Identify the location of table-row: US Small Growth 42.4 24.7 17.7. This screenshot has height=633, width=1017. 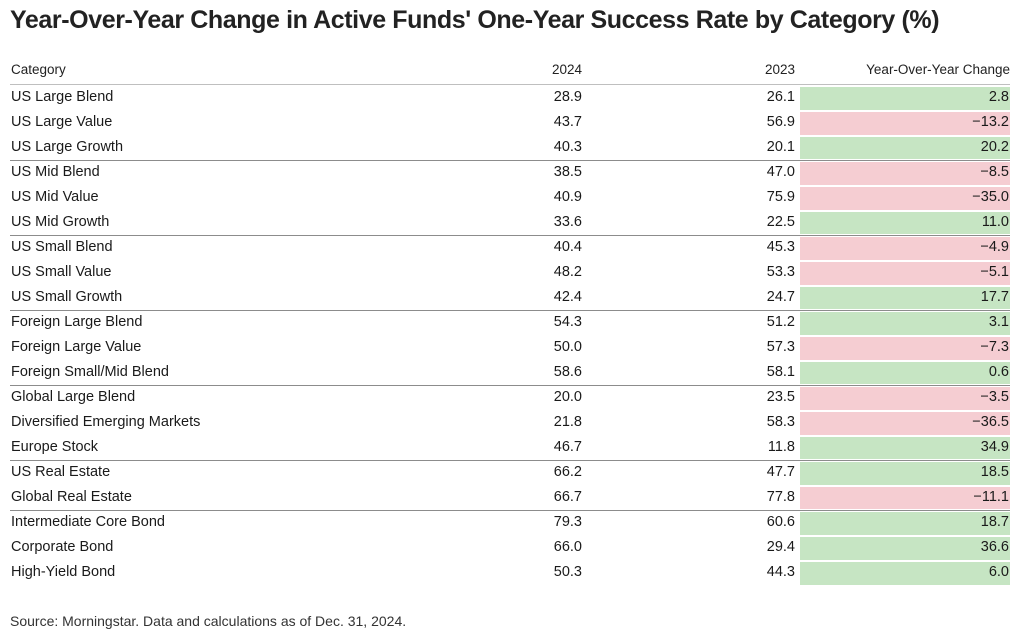
(510, 298).